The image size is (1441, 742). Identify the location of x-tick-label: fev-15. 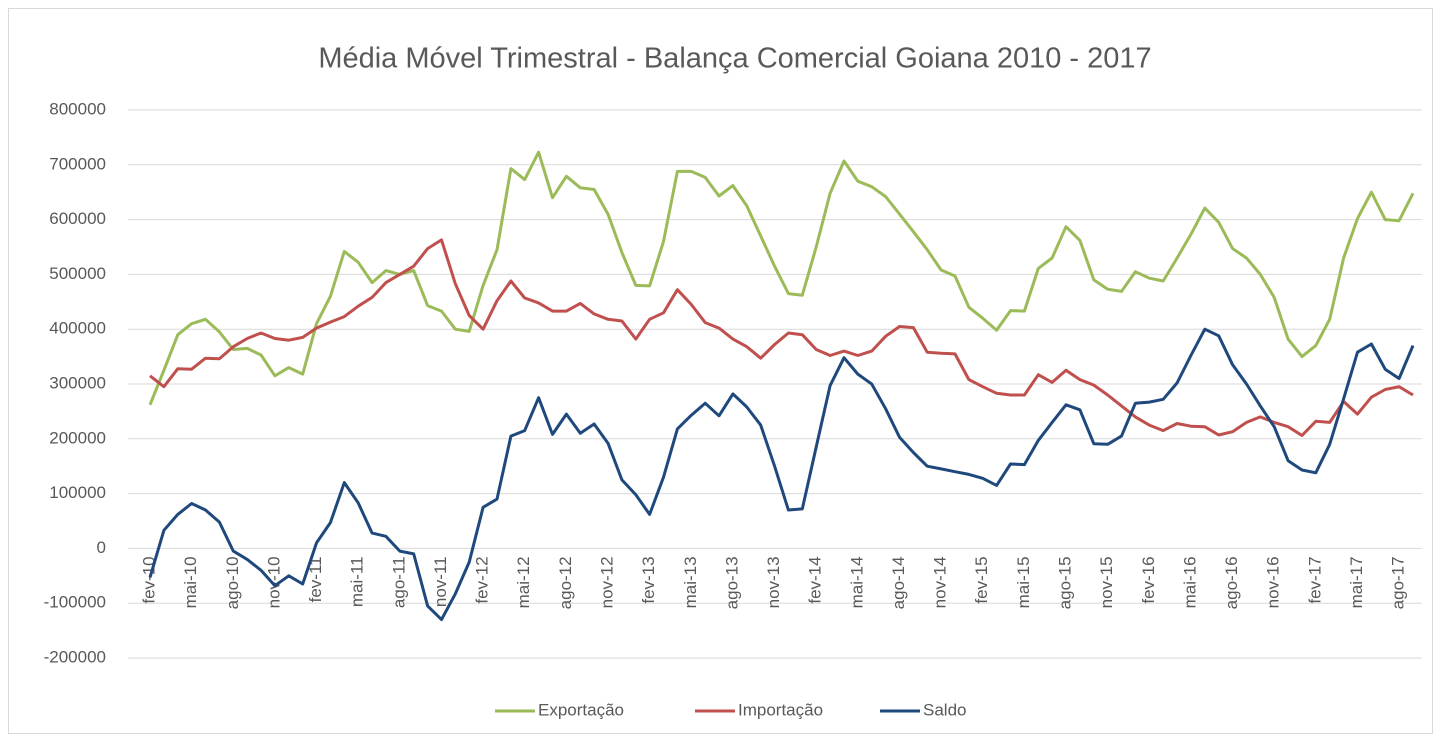
(981, 579).